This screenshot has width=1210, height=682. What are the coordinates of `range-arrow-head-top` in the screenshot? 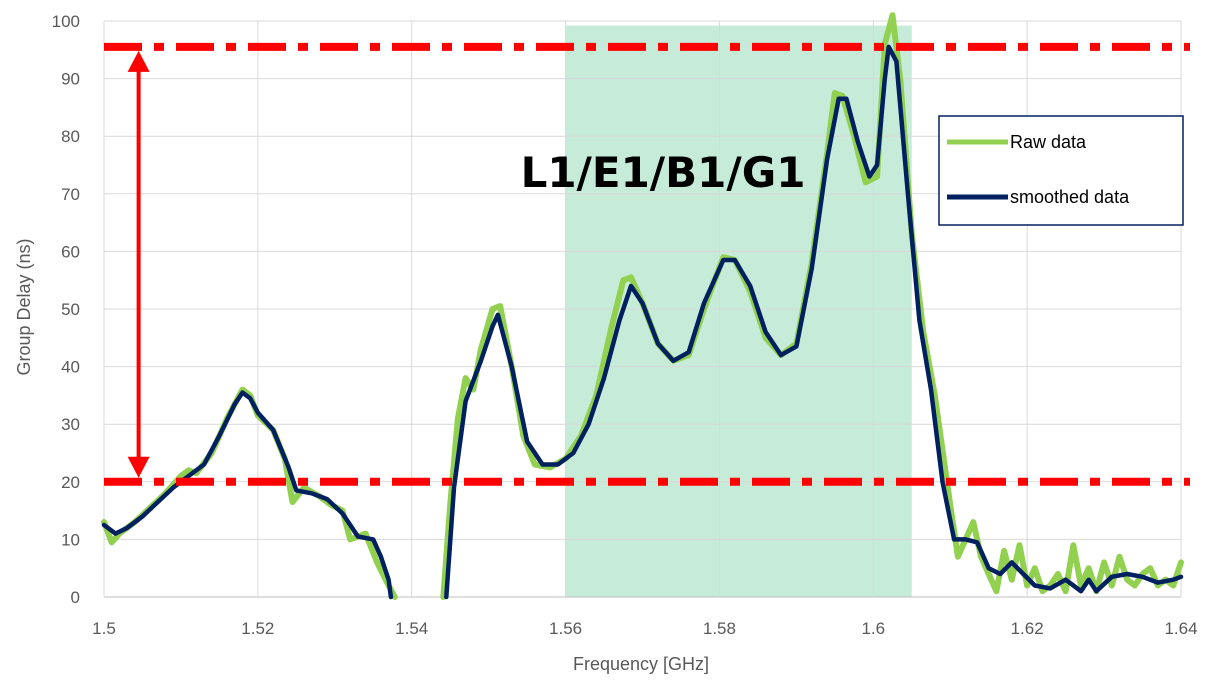 It's located at (138, 61).